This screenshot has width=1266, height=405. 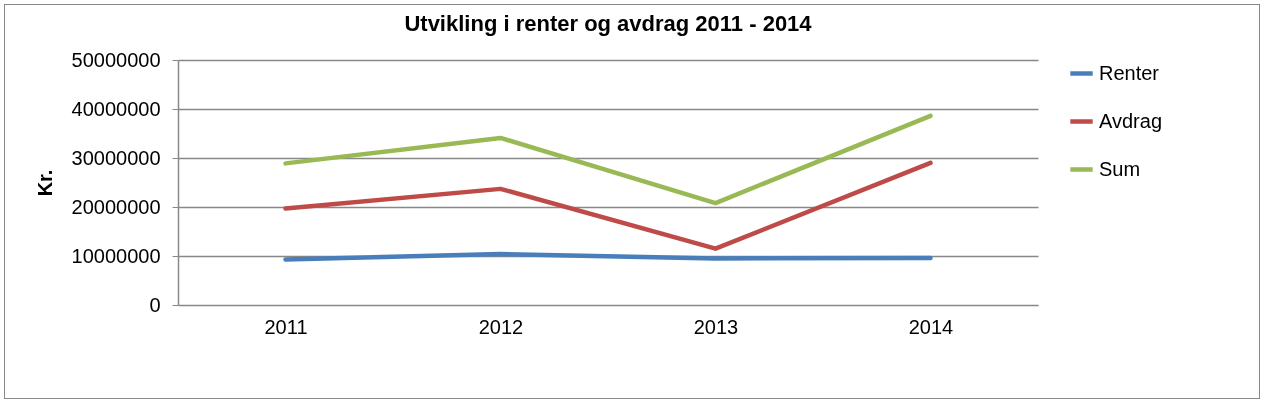 I want to click on x-tick-label: 2011, so click(x=286, y=326).